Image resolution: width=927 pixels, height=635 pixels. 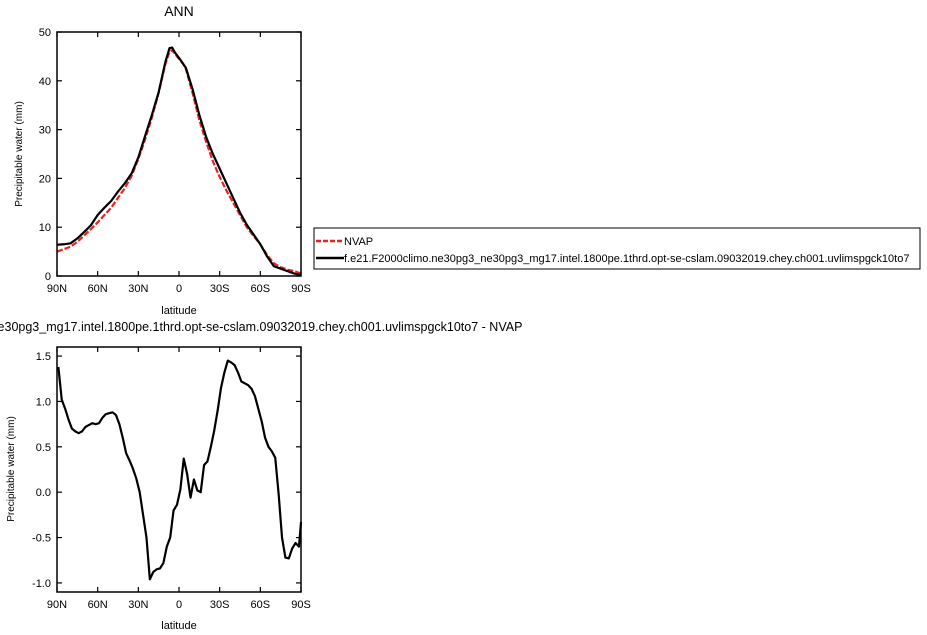 What do you see at coordinates (138, 289) in the screenshot?
I see `panel1-x-tick-label: 30N` at bounding box center [138, 289].